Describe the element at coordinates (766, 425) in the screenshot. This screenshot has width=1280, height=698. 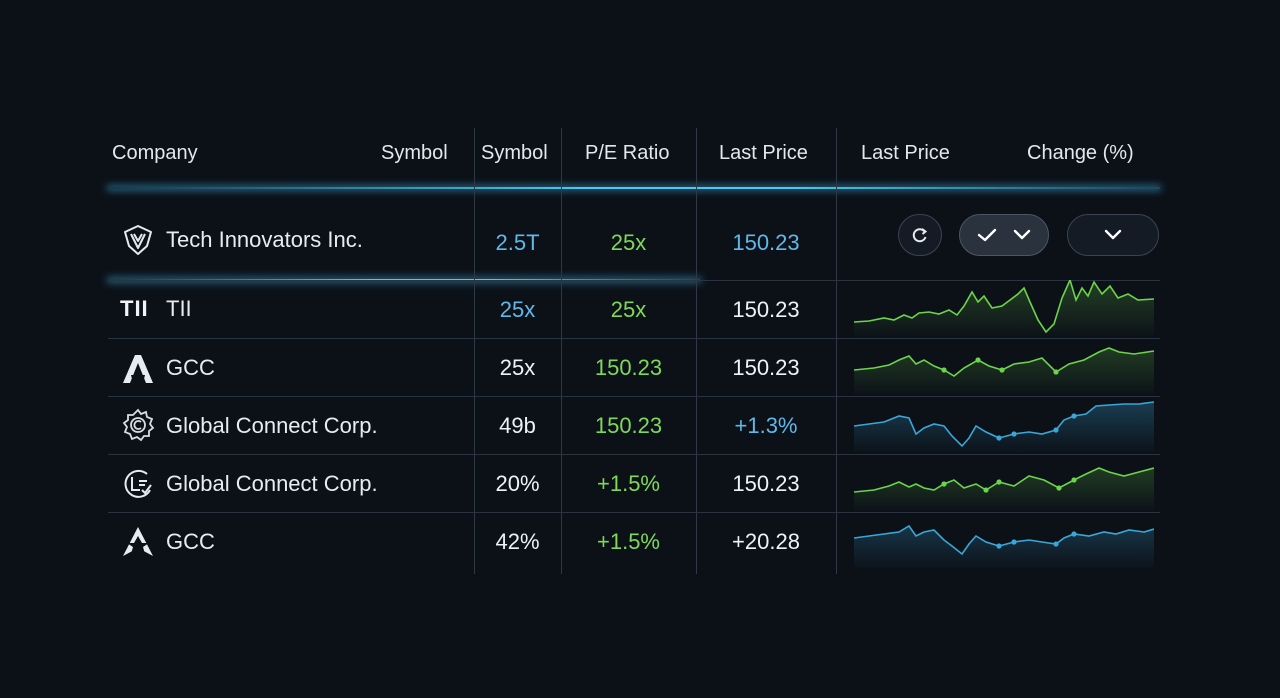
I see `cell-value: +1.3%` at that location.